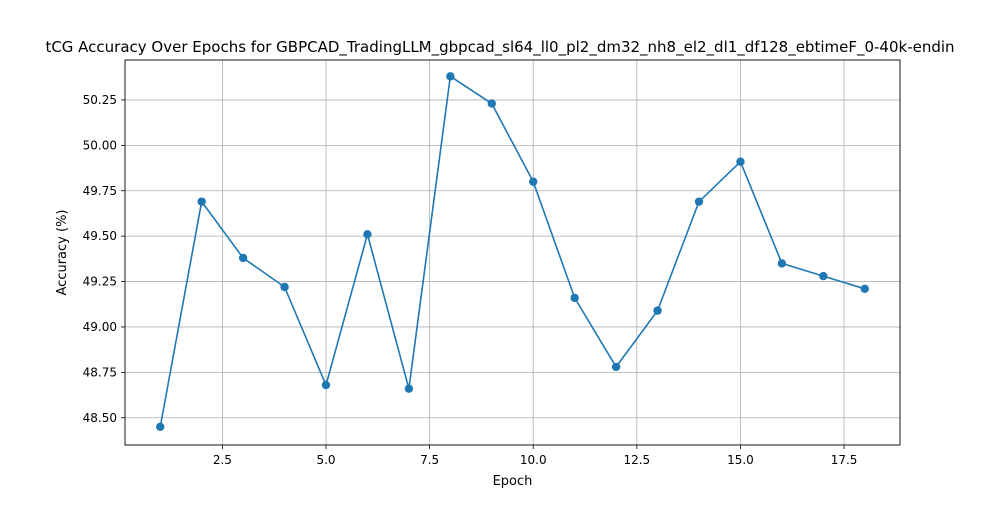  What do you see at coordinates (533, 460) in the screenshot?
I see `x-tick-label: 10.0` at bounding box center [533, 460].